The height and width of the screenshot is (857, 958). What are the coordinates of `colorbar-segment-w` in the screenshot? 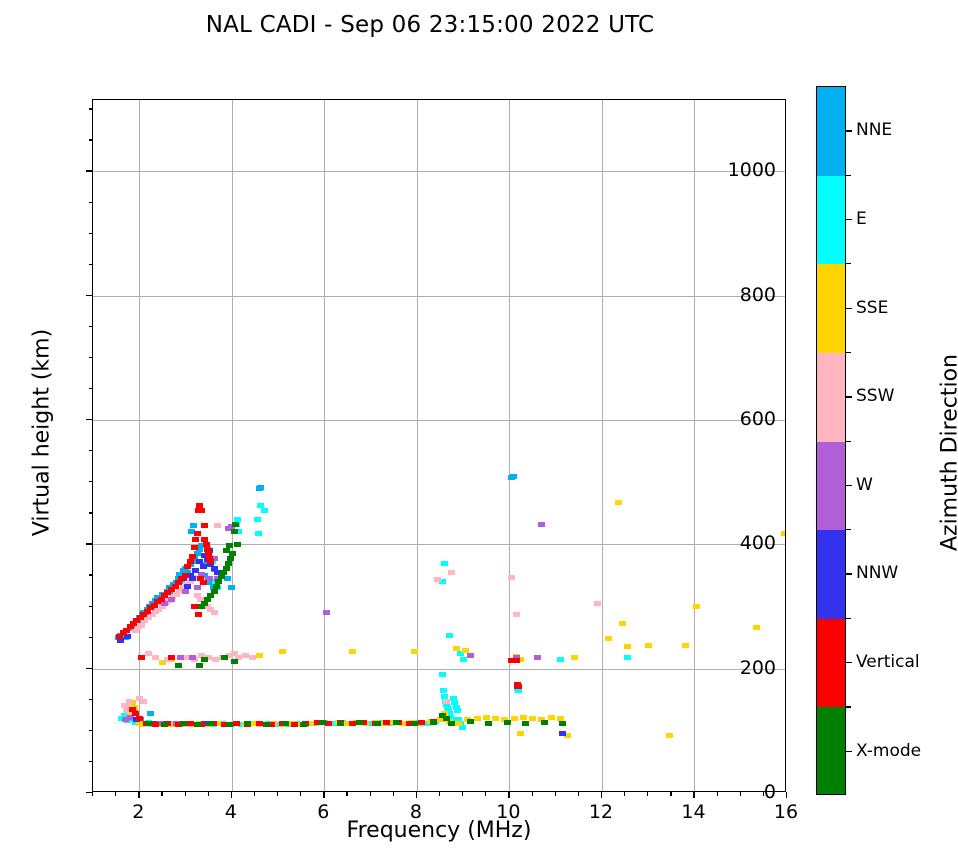 It's located at (831, 486).